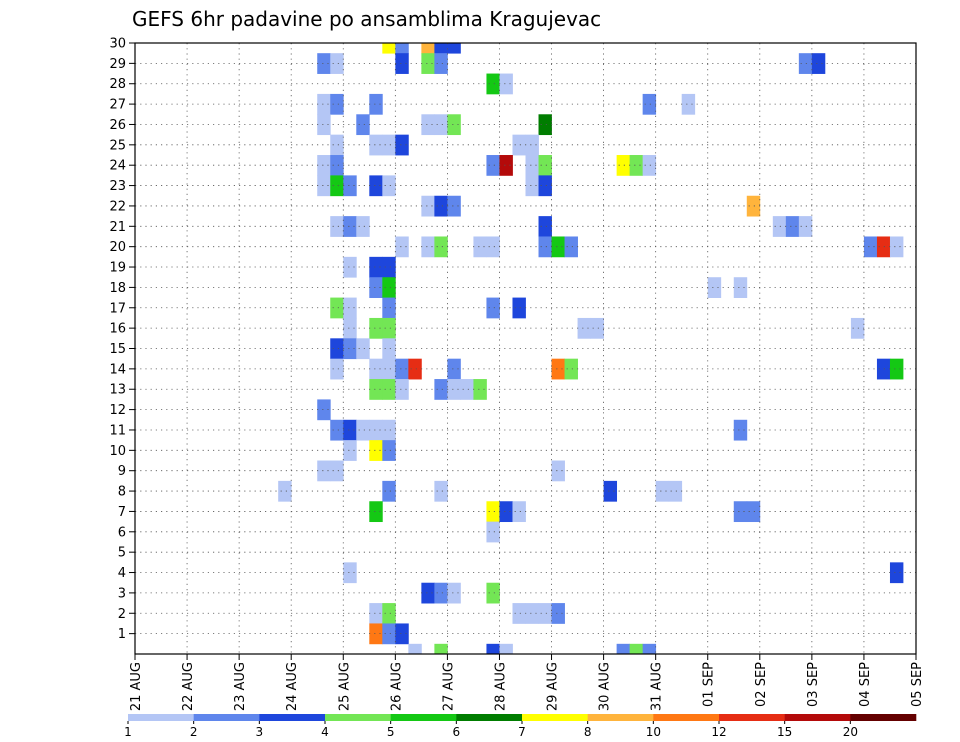  I want to click on y-tick-label: 7, so click(122, 512).